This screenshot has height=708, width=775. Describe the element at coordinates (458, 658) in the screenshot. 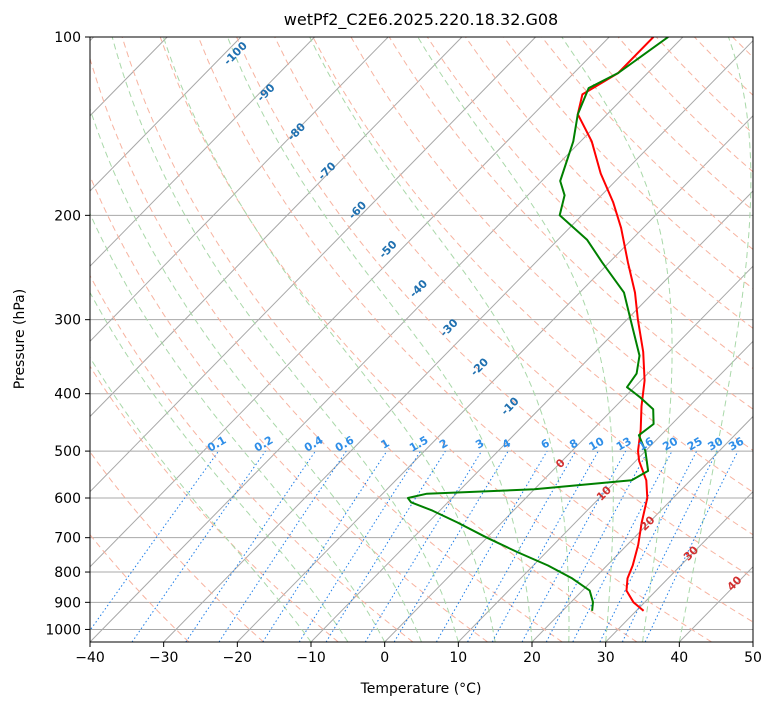

I see `x-tick-label: 10` at that location.